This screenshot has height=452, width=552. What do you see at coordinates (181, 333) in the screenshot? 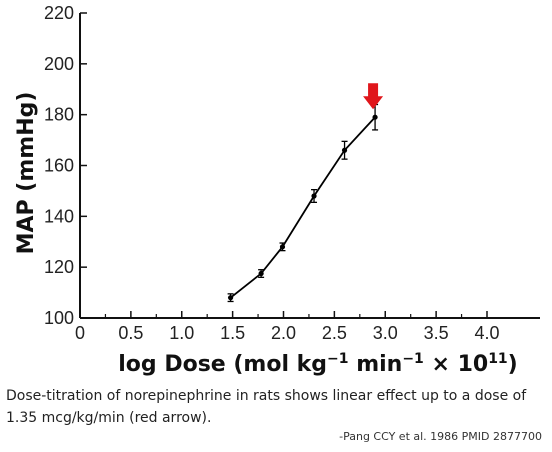
I see `x-tick-label: 1.0` at bounding box center [181, 333].